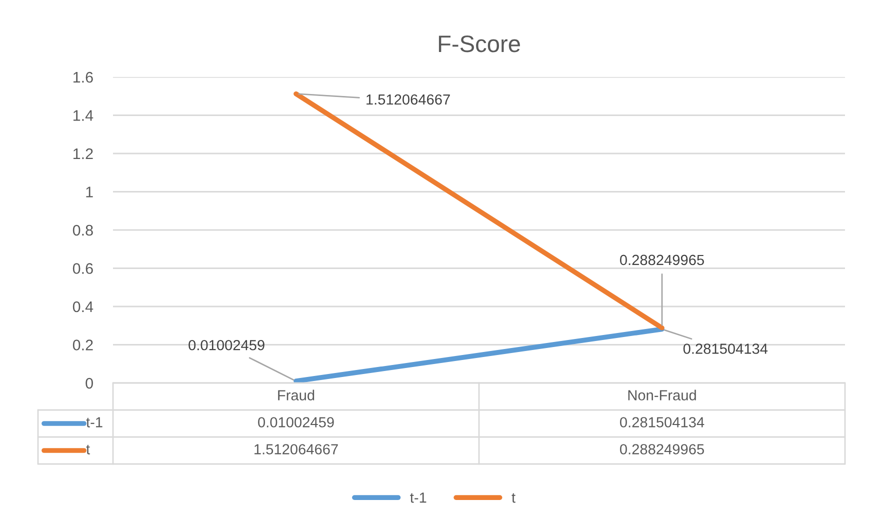 The height and width of the screenshot is (529, 870). What do you see at coordinates (662, 260) in the screenshot?
I see `text: 0.288249965` at bounding box center [662, 260].